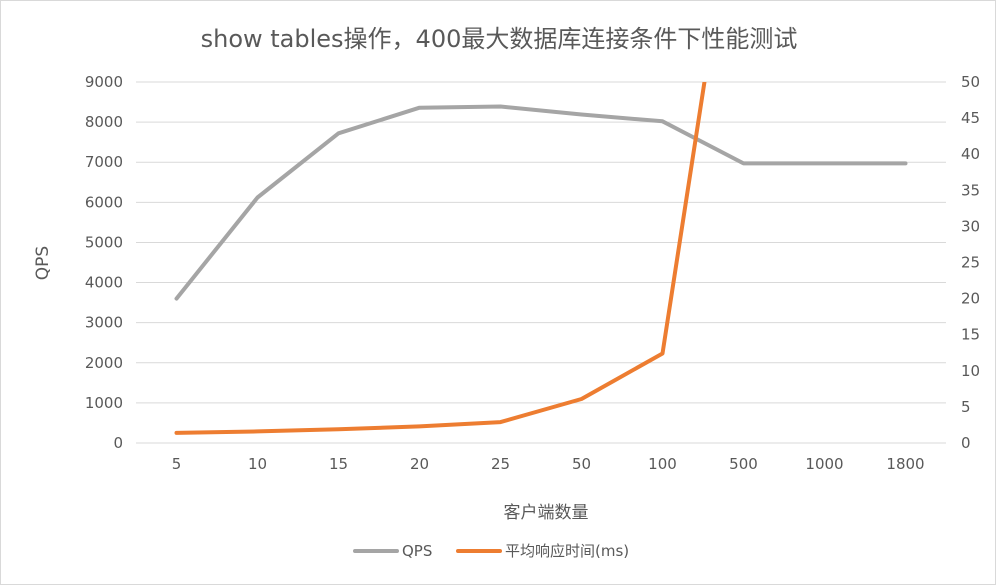 The image size is (996, 586). I want to click on y-tick-label: 1000, so click(104, 403).